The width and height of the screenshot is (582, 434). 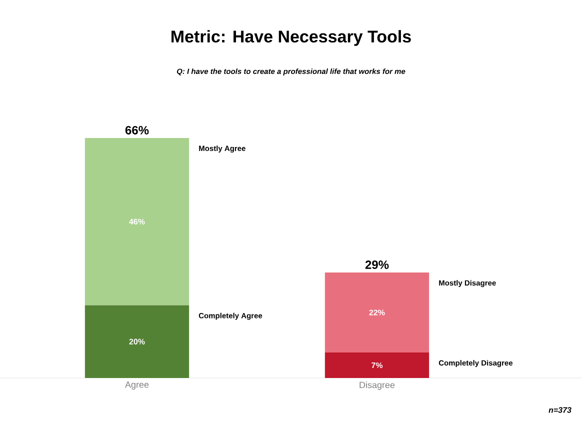 What do you see at coordinates (377, 313) in the screenshot?
I see `data-label: 22%` at bounding box center [377, 313].